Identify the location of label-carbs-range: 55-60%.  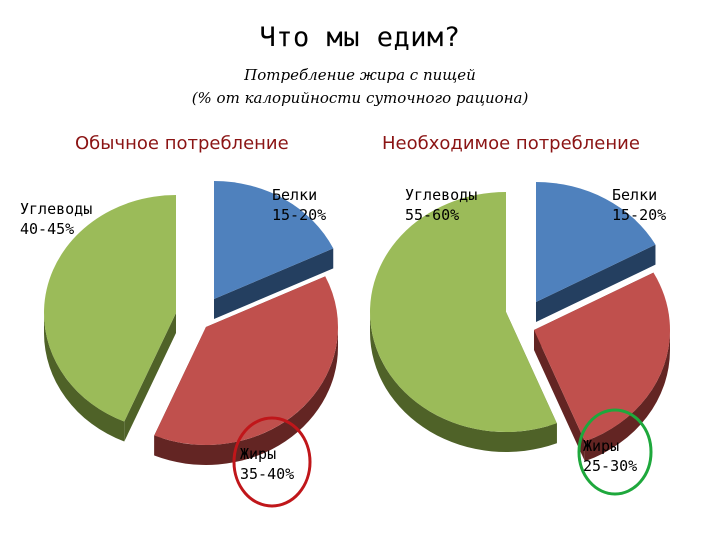
(432, 215).